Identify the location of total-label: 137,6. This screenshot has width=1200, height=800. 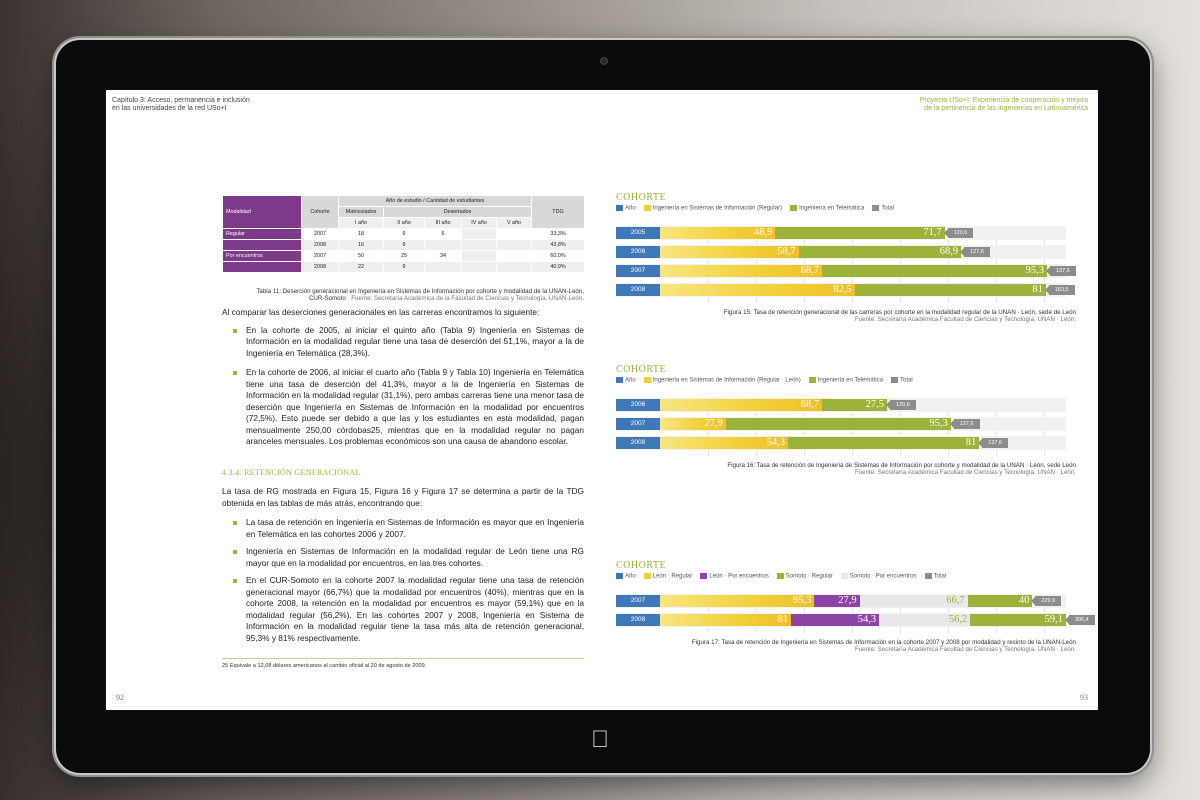
(993, 443).